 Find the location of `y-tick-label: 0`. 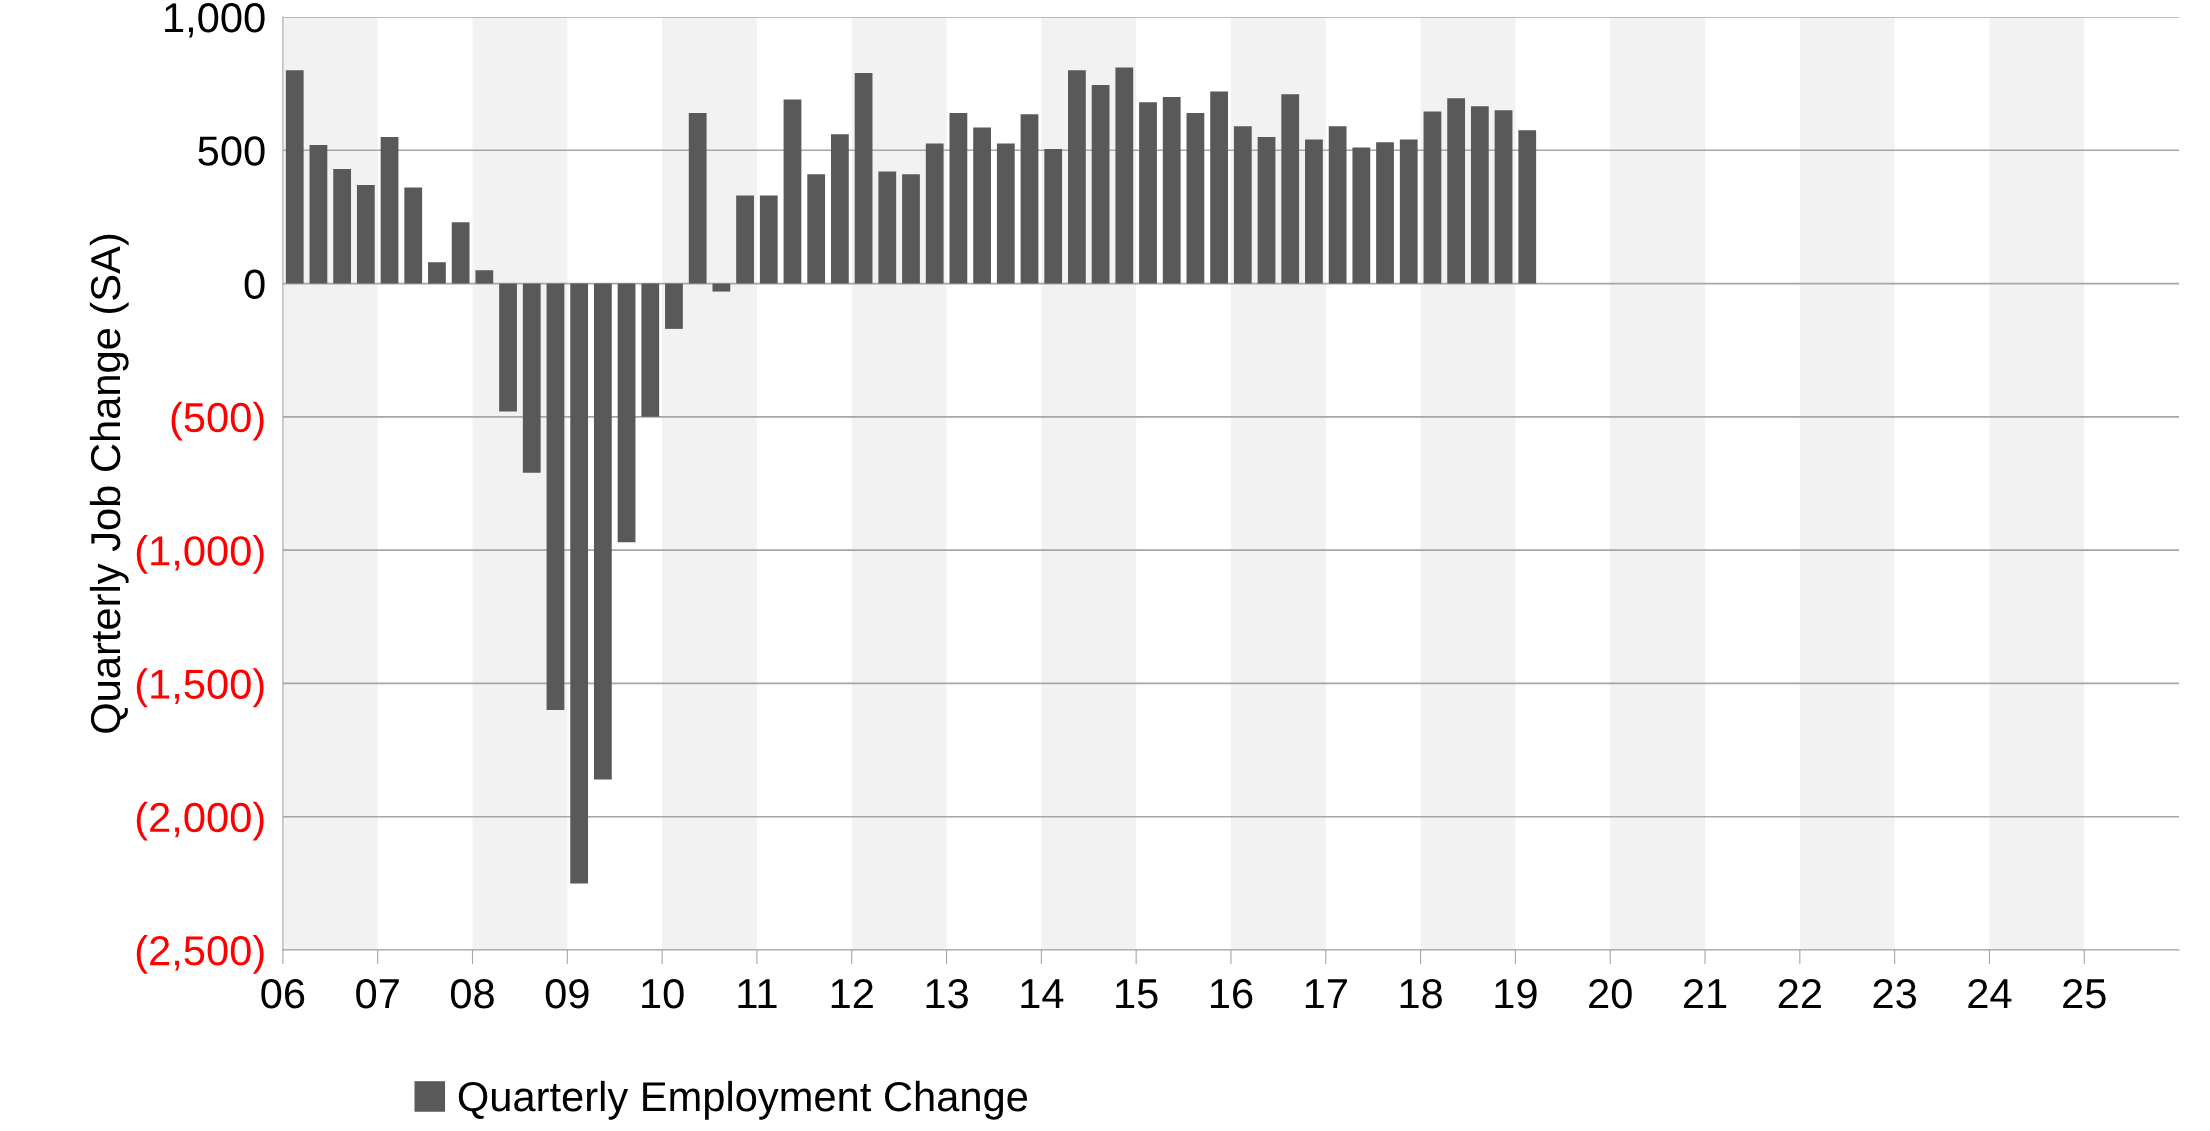

y-tick-label: 0 is located at coordinates (254, 284).